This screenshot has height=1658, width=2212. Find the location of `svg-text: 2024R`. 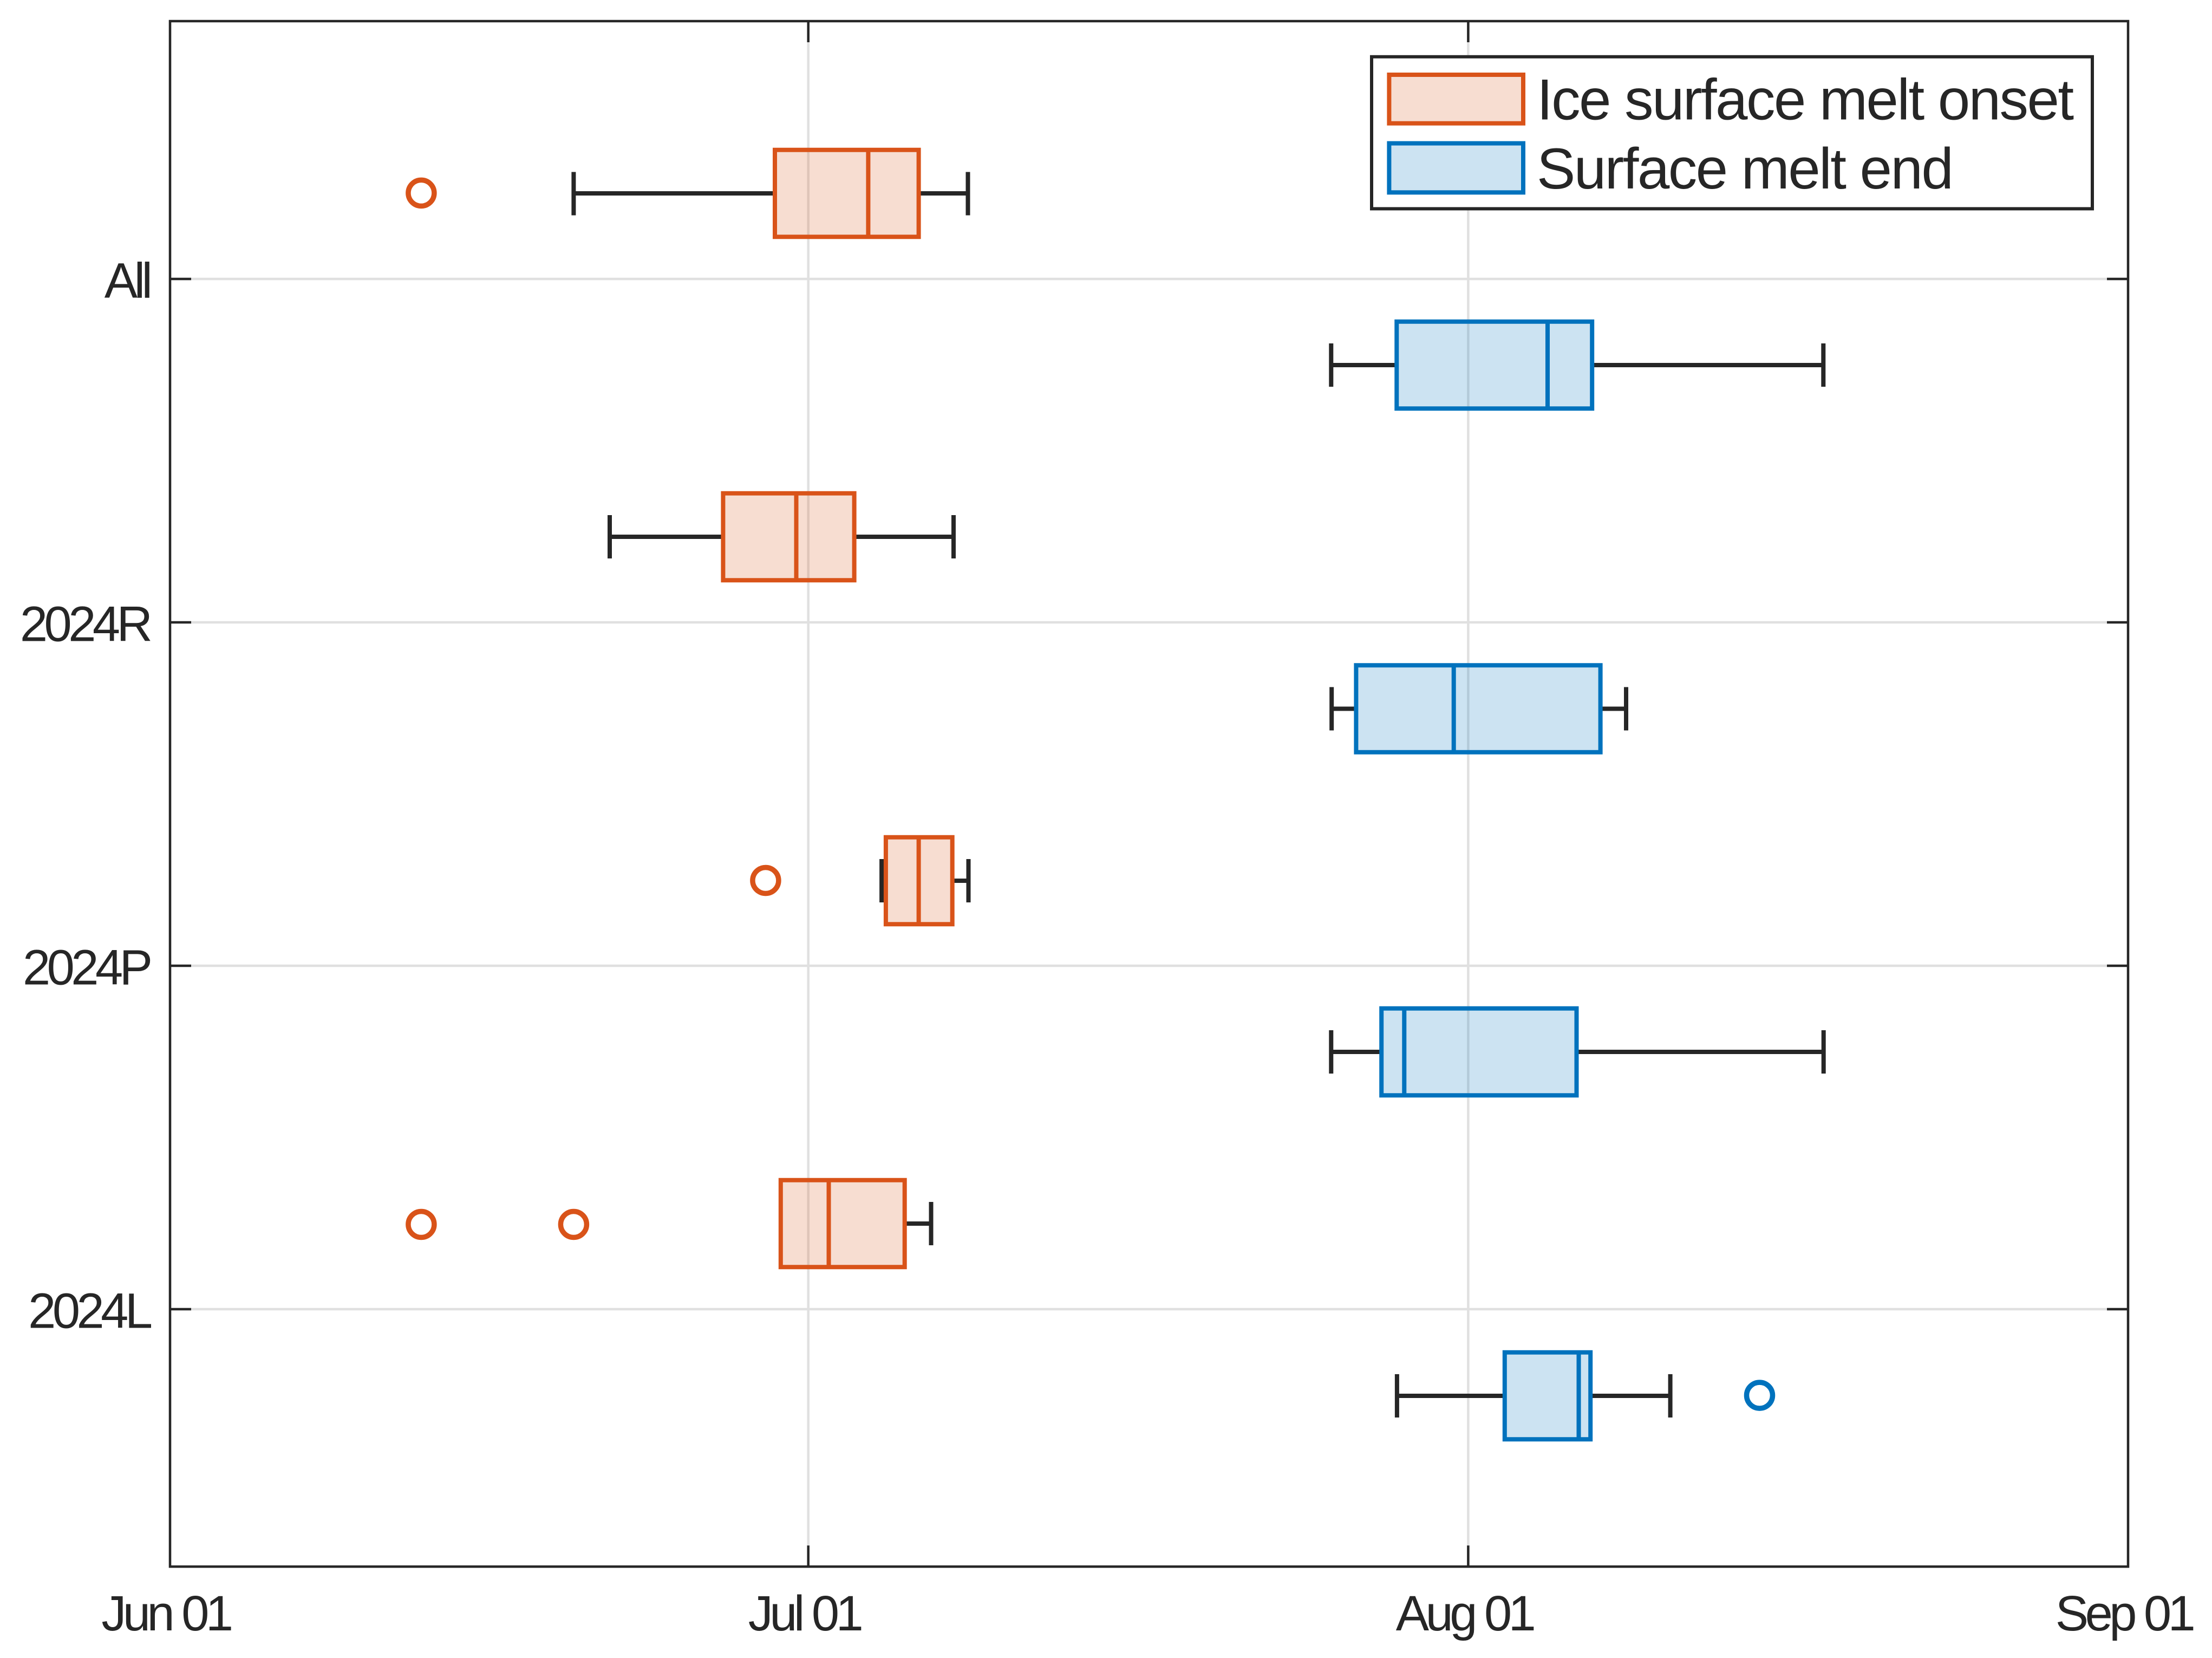

svg-text: 2024R is located at coordinates (86, 624).